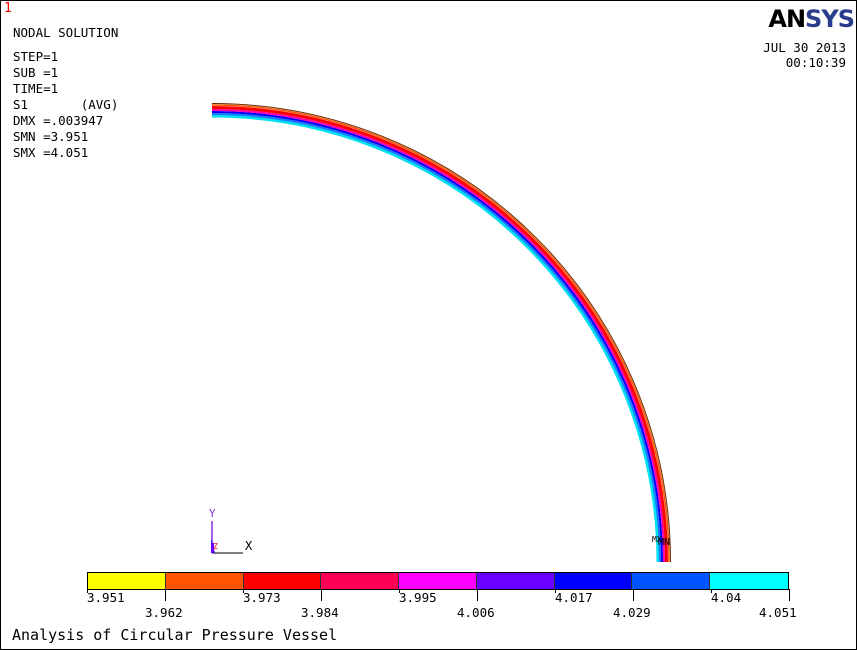 The height and width of the screenshot is (650, 857). Describe the element at coordinates (164, 612) in the screenshot. I see `legend-label: 3.962` at that location.